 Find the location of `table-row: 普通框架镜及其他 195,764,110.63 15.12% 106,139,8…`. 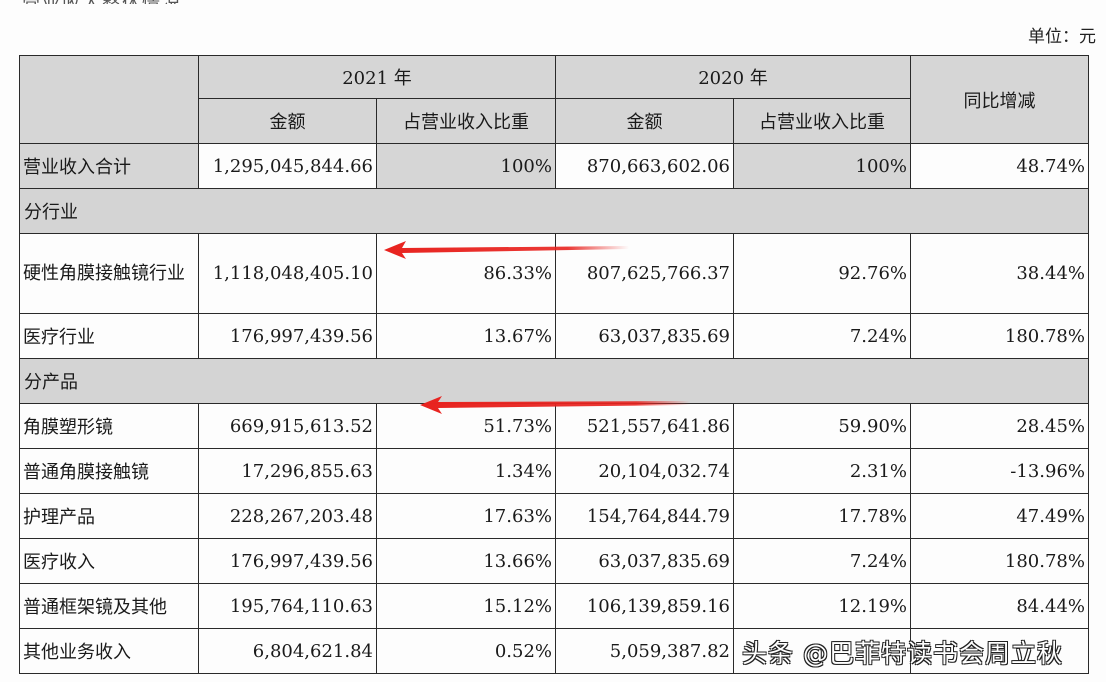

table-row: 普通框架镜及其他 195,764,110.63 15.12% 106,139,8… is located at coordinates (554, 606).